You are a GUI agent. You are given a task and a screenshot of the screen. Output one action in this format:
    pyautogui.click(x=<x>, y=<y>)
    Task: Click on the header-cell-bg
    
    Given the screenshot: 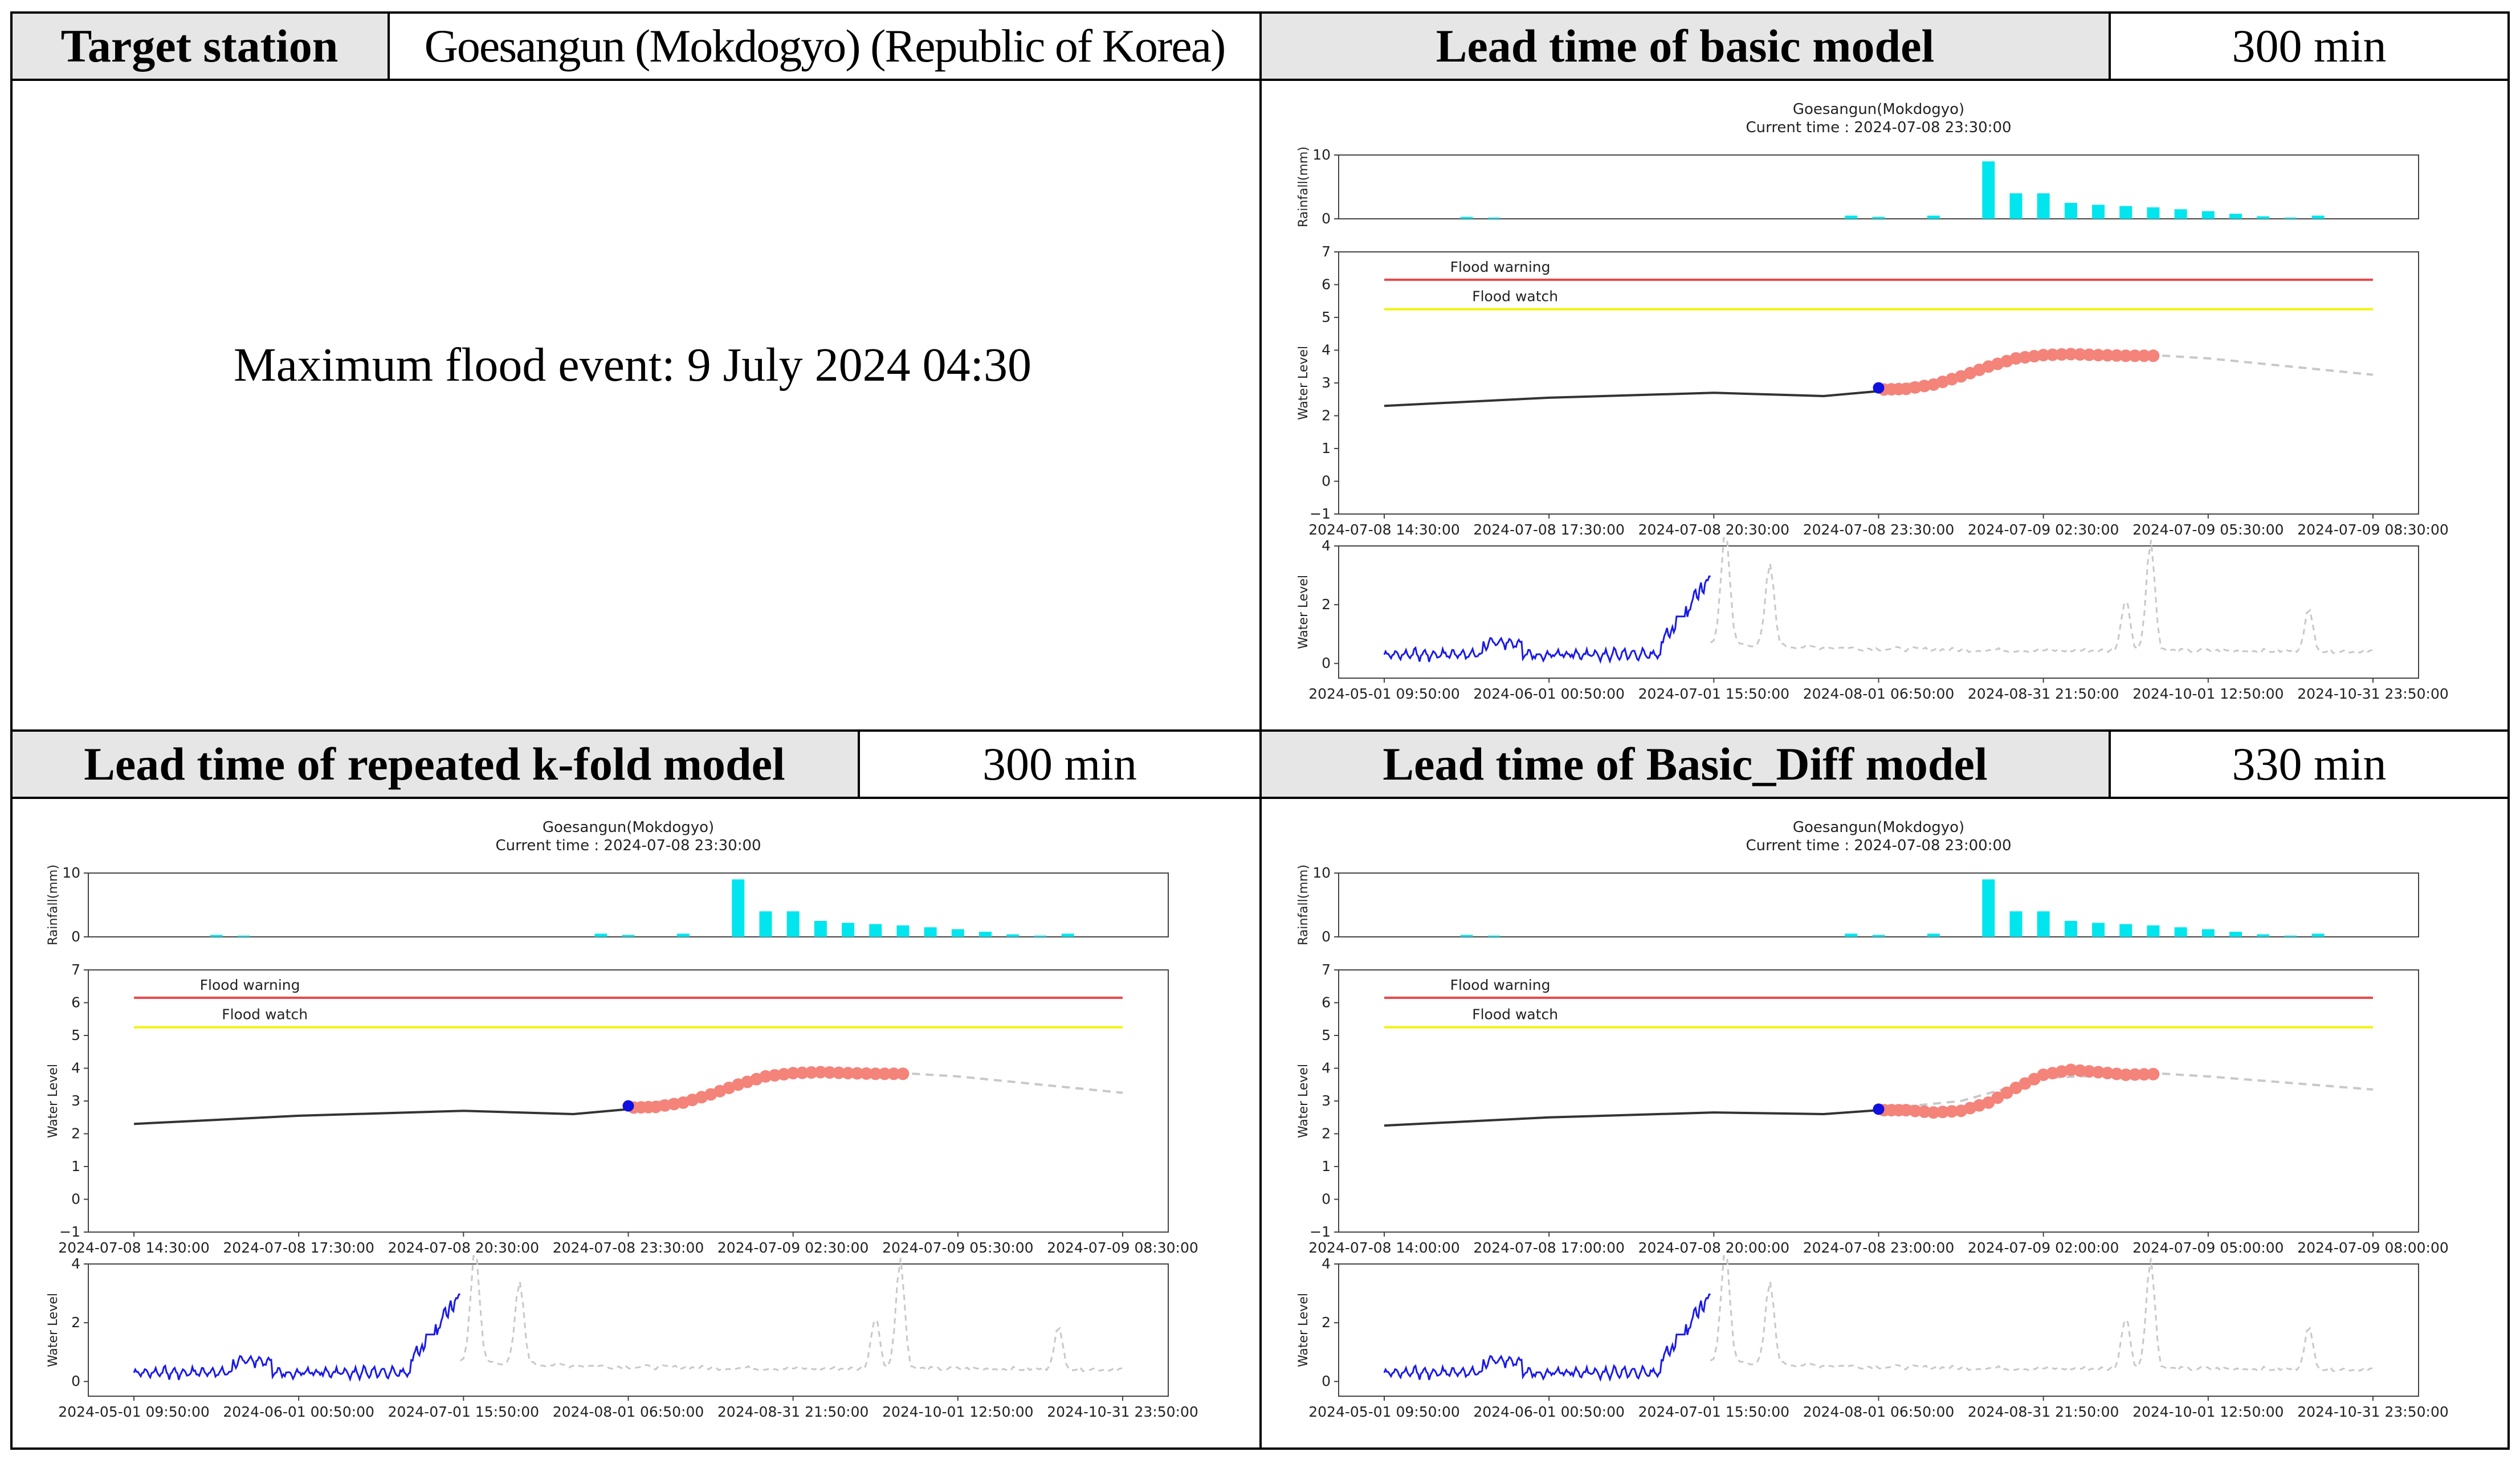 What is the action you would take?
    pyautogui.click(x=199, y=46)
    